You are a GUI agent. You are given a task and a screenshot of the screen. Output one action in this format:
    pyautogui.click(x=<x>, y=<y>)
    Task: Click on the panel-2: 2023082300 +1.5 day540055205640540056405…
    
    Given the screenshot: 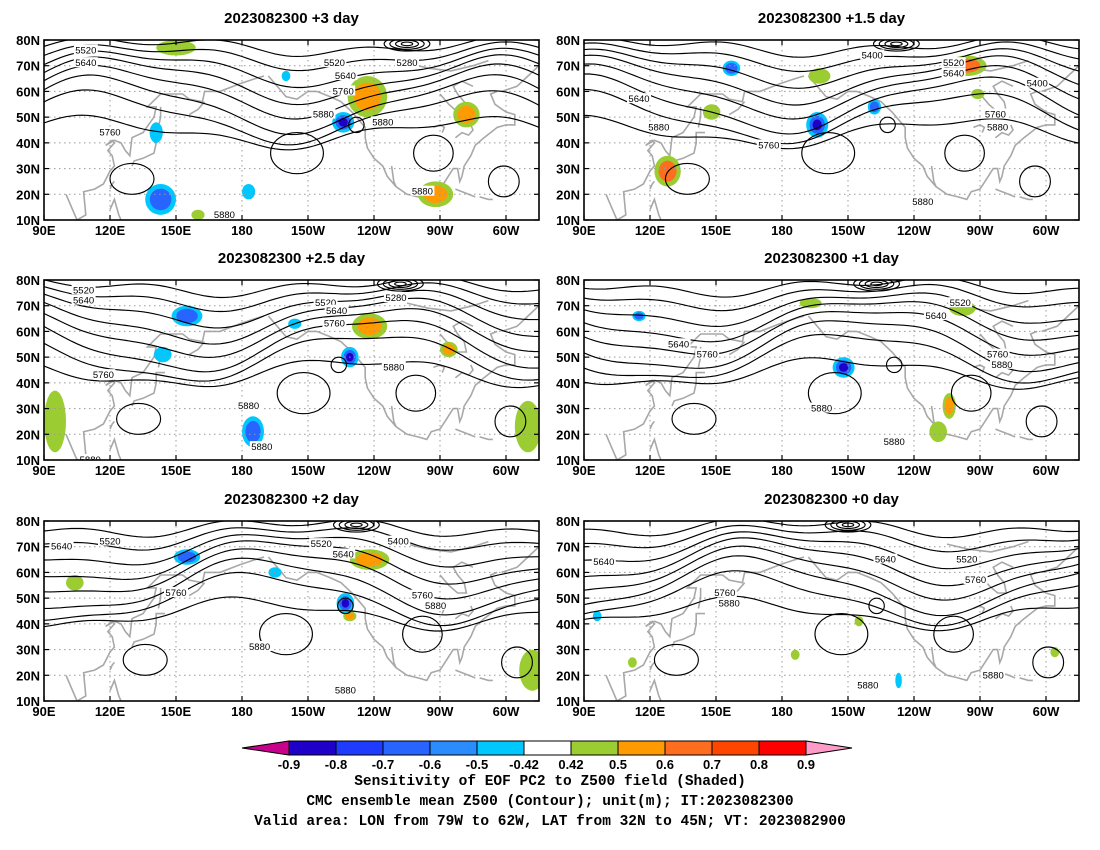 What is the action you would take?
    pyautogui.click(x=818, y=124)
    